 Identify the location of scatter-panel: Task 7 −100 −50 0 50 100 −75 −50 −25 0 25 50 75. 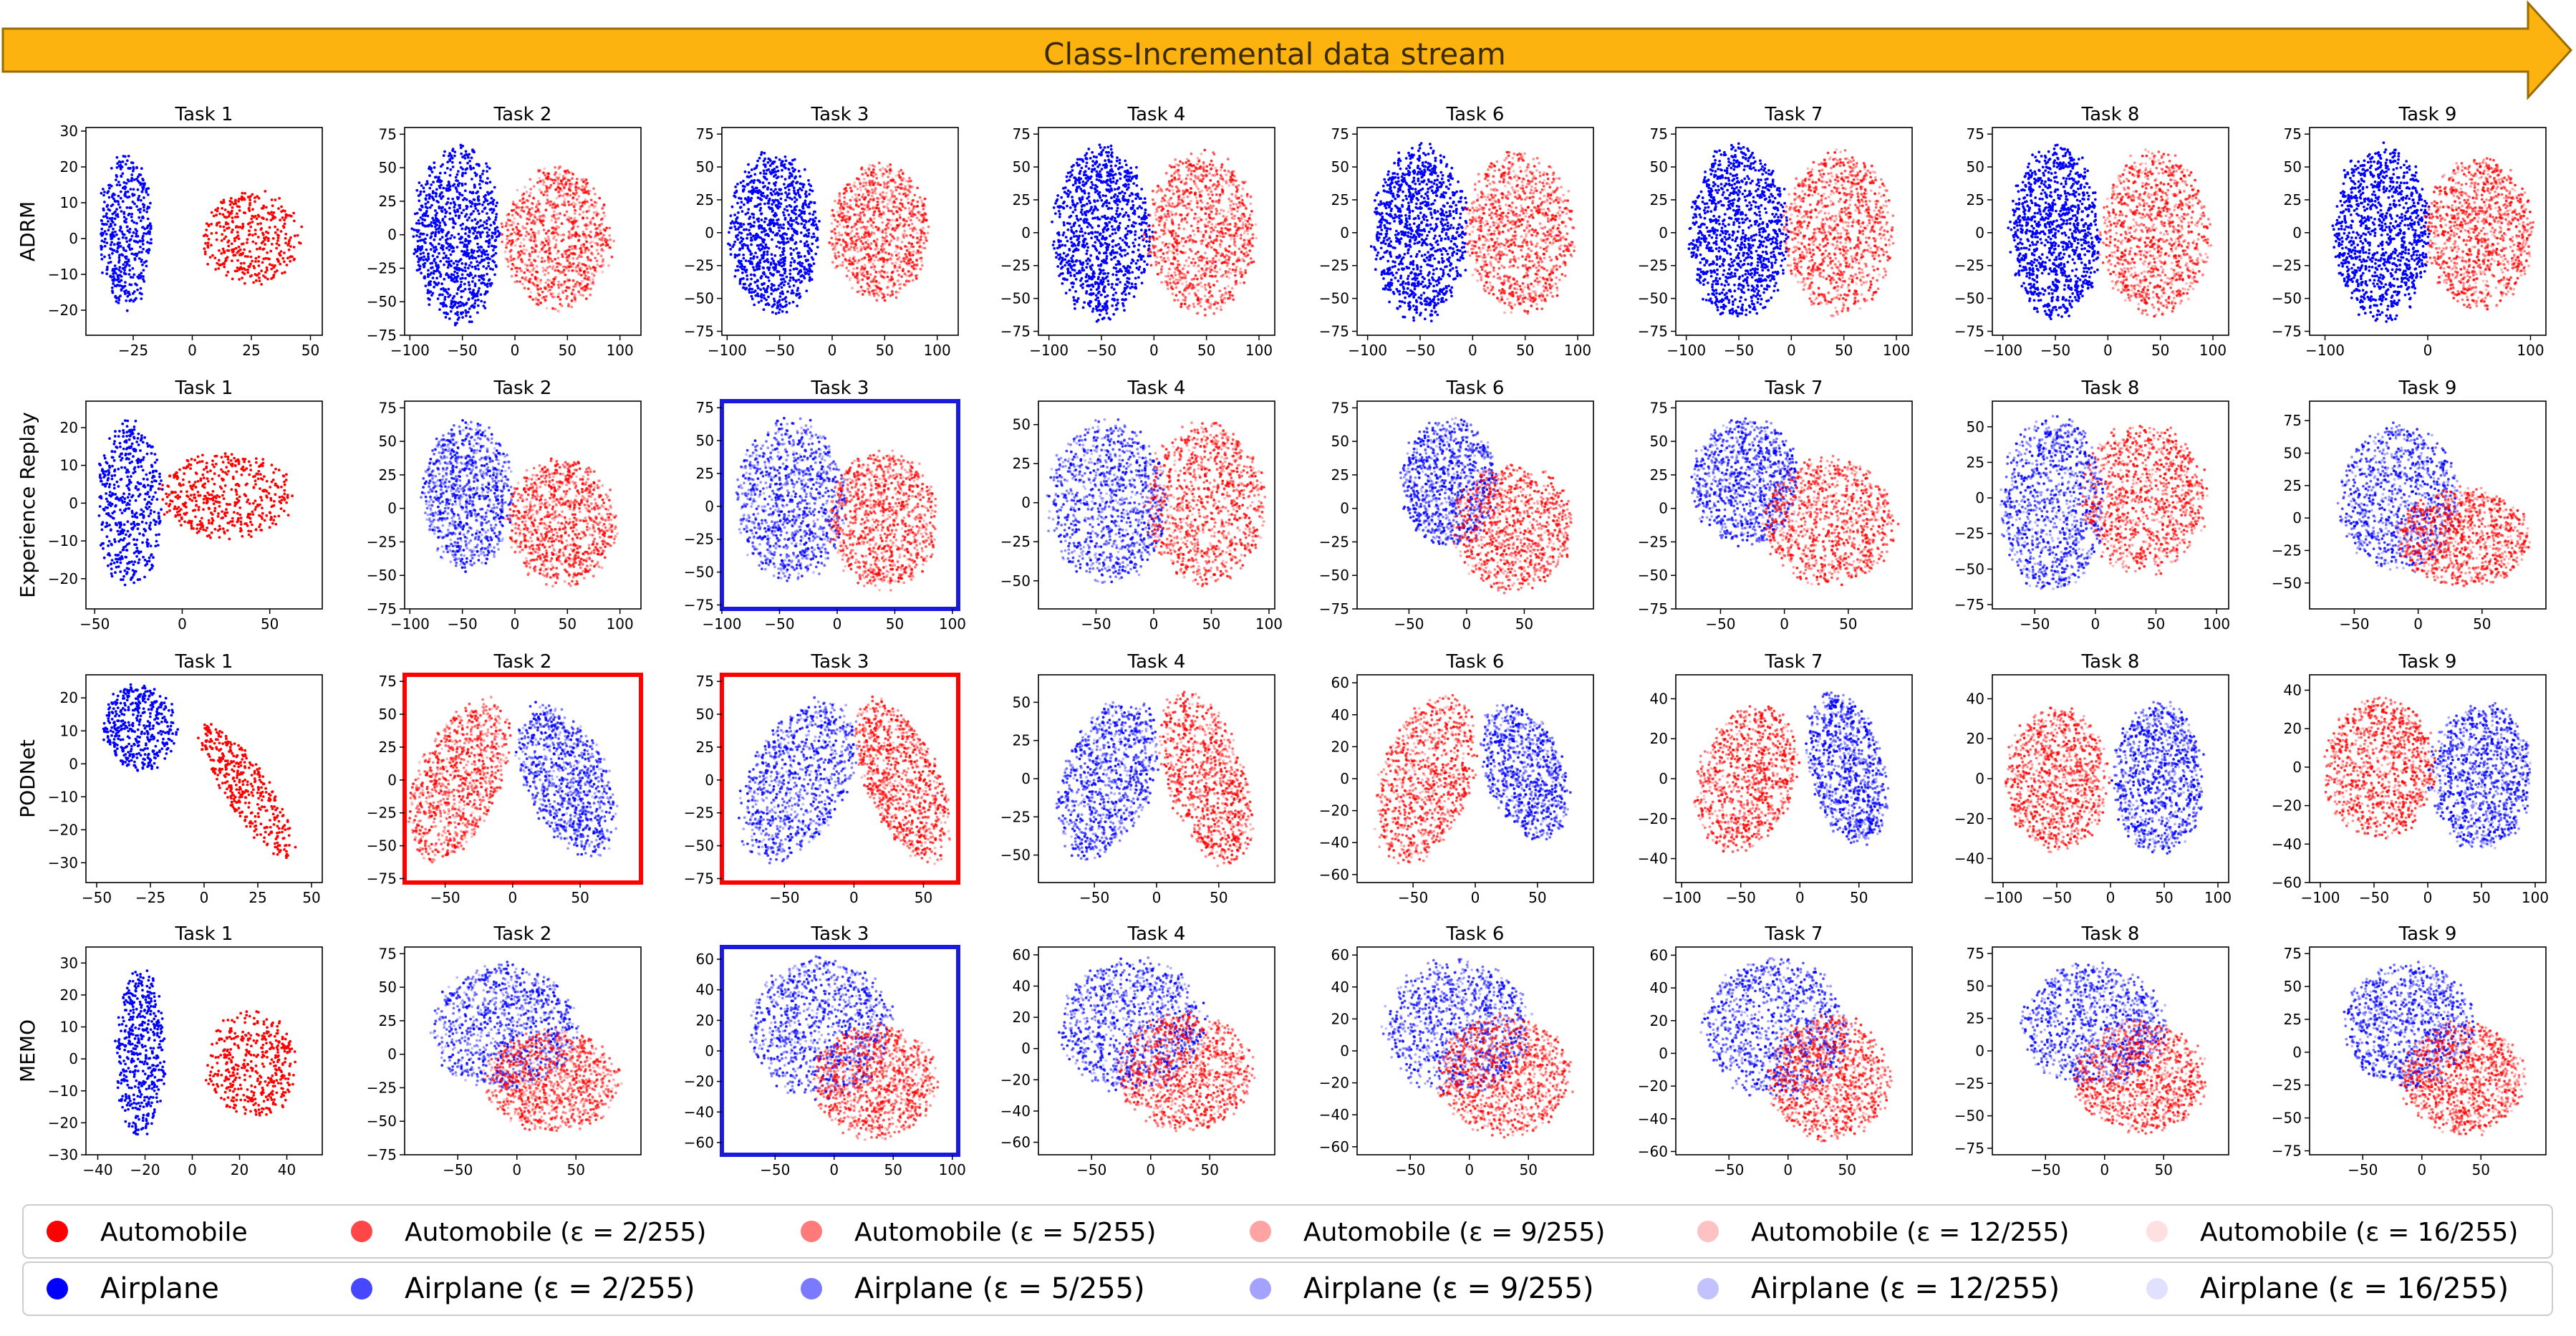
(1776, 232).